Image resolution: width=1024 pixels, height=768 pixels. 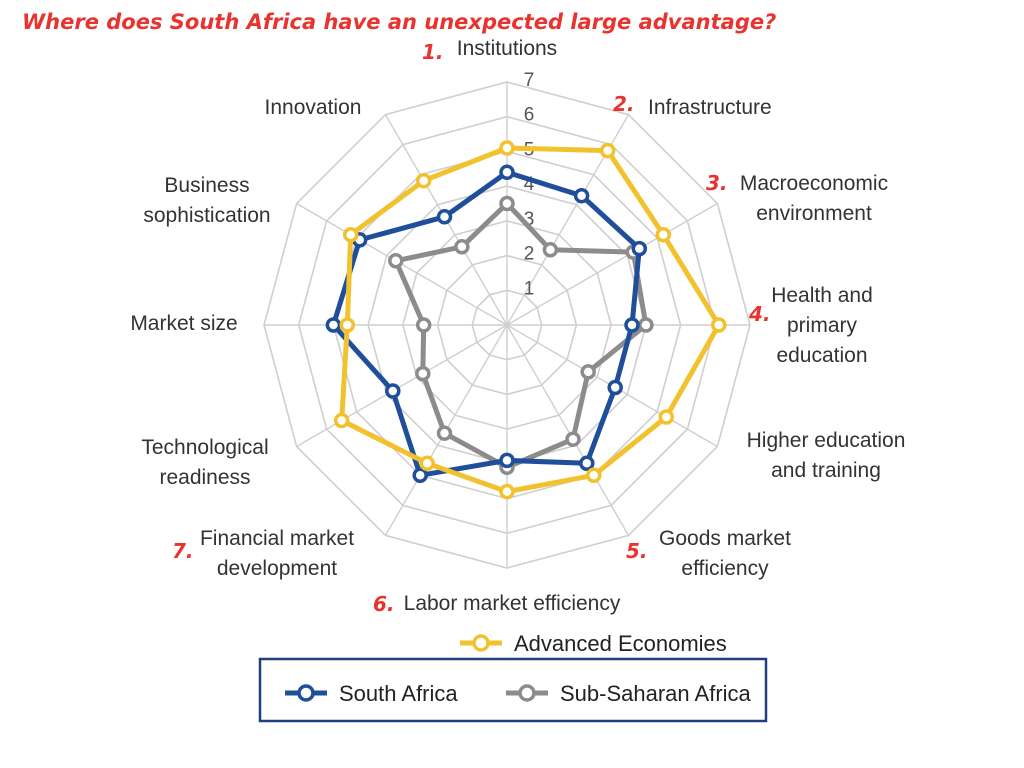 What do you see at coordinates (826, 470) in the screenshot?
I see `axis-label-line: and training` at bounding box center [826, 470].